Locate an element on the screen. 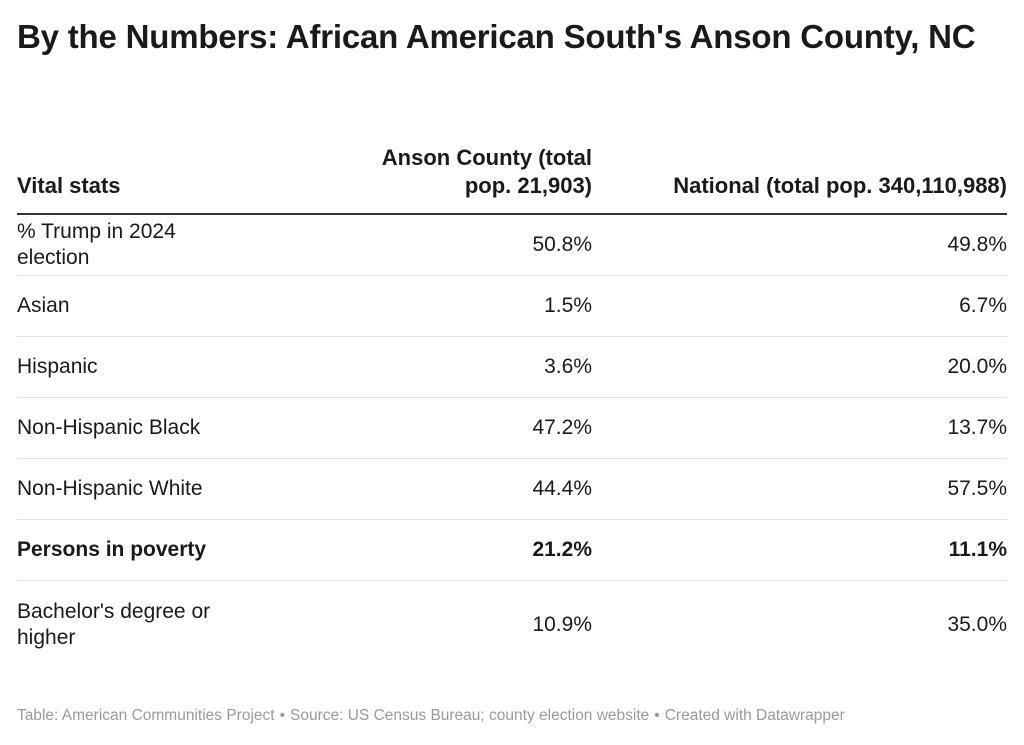 The height and width of the screenshot is (745, 1024). anson-county-value: 50.8% is located at coordinates (469, 245).